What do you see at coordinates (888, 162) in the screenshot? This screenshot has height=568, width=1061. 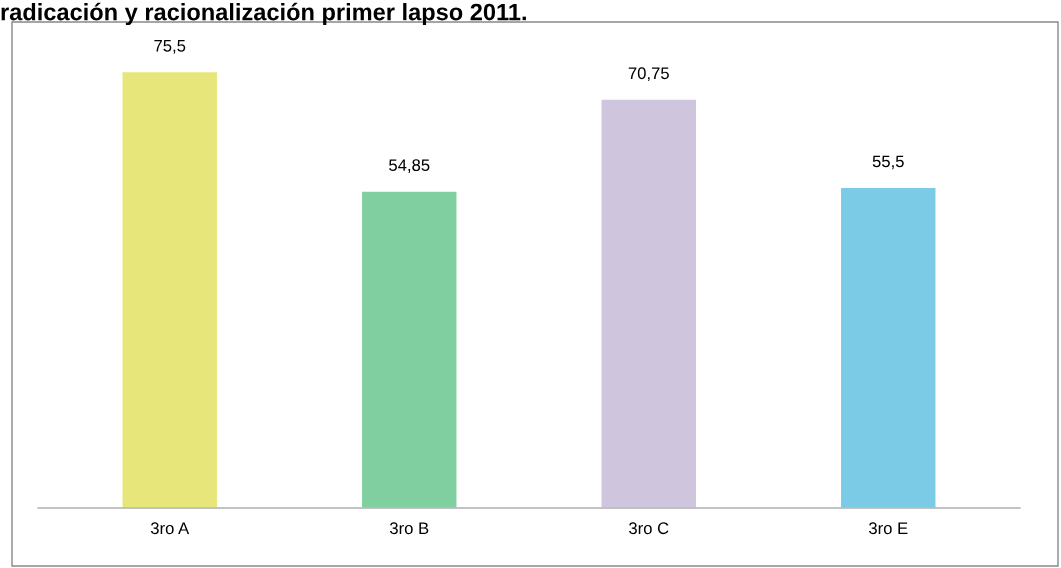 I see `data-label: 55,5` at bounding box center [888, 162].